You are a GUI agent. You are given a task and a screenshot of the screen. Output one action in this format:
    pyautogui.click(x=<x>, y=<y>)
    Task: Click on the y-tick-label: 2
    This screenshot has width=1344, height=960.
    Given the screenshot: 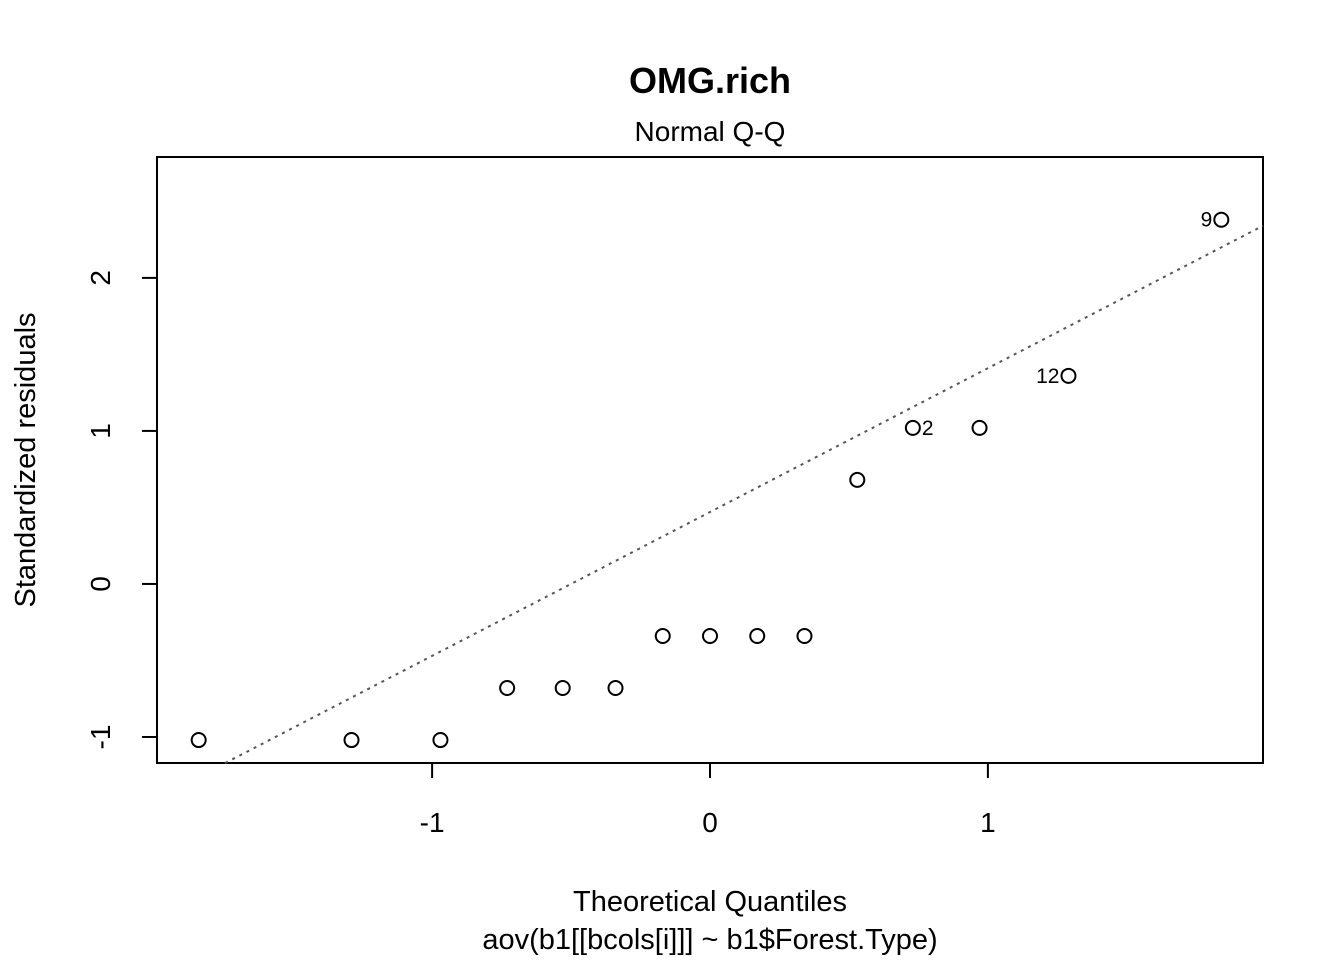 What is the action you would take?
    pyautogui.click(x=100, y=278)
    